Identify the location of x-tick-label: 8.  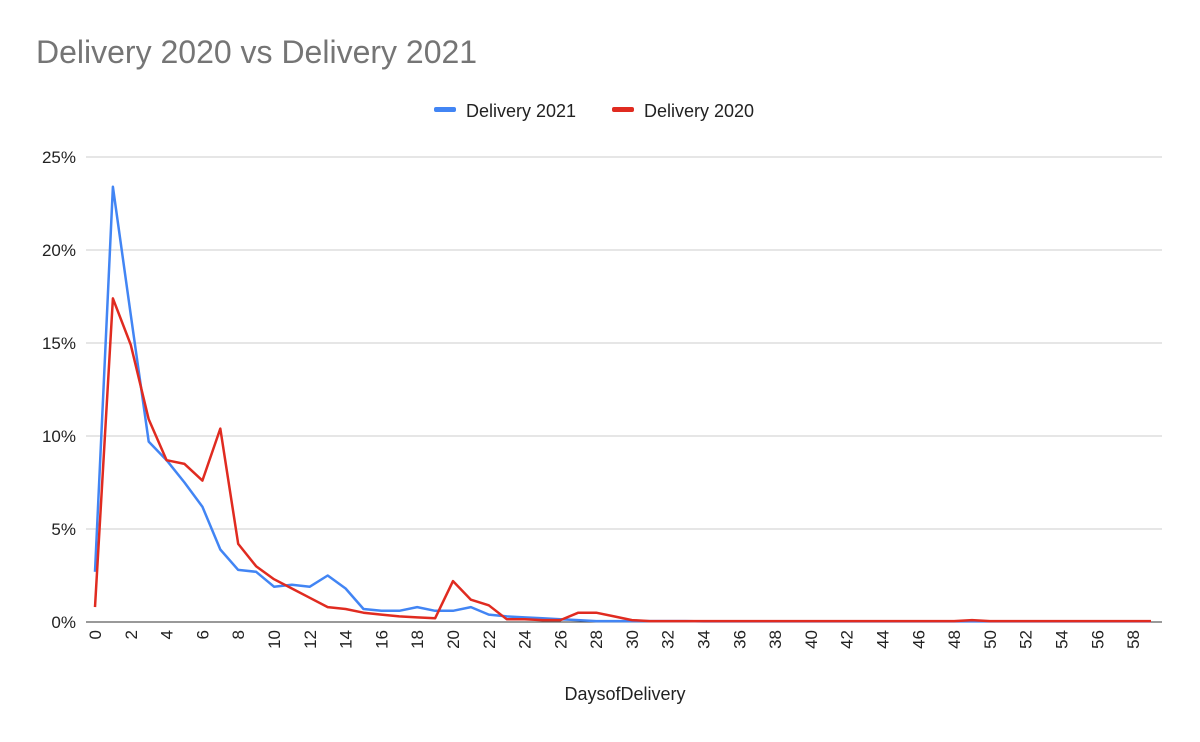
(238, 634).